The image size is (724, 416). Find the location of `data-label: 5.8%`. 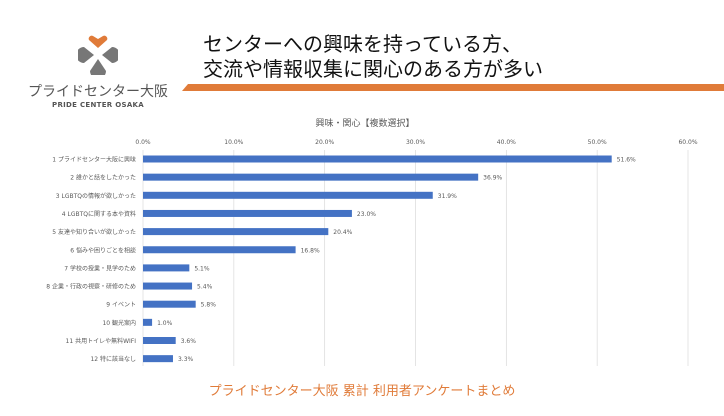

data-label: 5.8% is located at coordinates (209, 305).